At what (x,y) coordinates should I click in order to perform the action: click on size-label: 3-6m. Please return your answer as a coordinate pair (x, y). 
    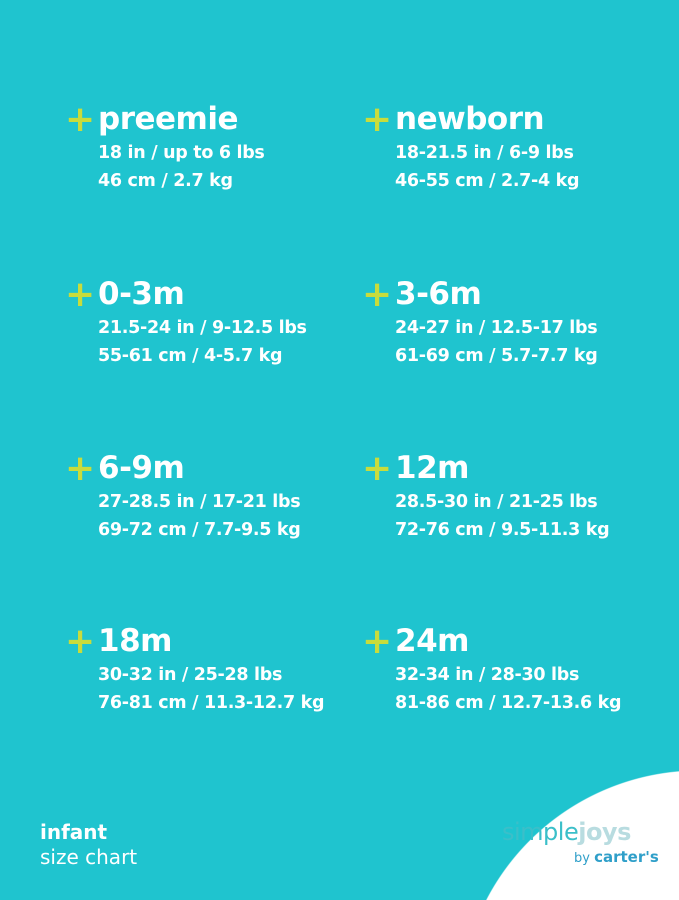
    Looking at the image, I should click on (438, 294).